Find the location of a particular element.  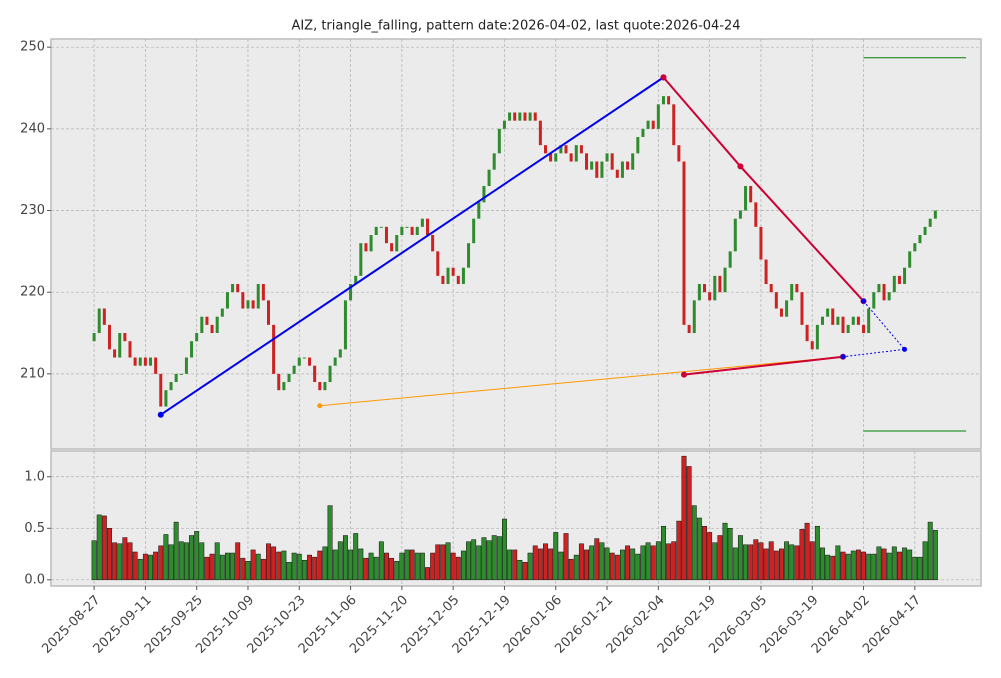

y-tick-label: 0.0 is located at coordinates (34, 579).